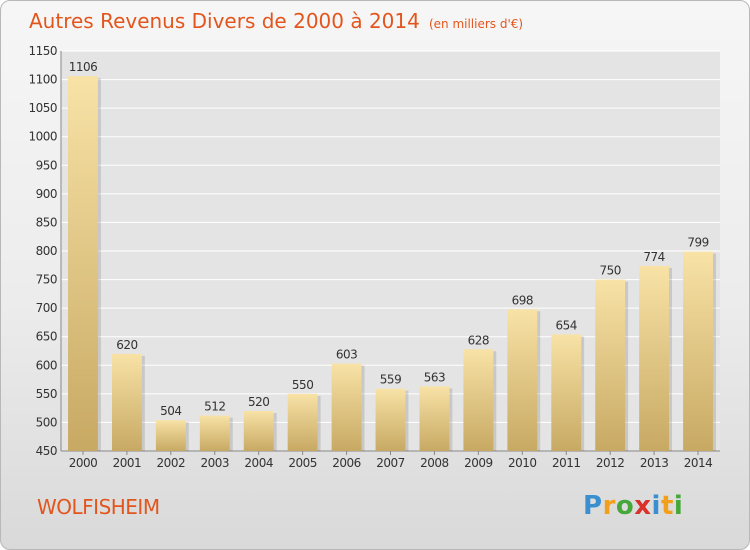  I want to click on chart-title-text: Autres Revenus Divers de 2000 à 2014, so click(224, 21).